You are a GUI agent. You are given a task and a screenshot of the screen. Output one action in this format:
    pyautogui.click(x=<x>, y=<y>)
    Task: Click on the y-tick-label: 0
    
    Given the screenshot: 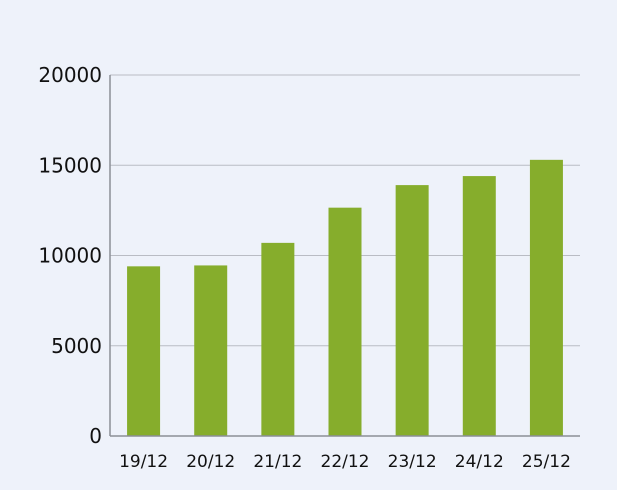 What is the action you would take?
    pyautogui.click(x=95, y=436)
    